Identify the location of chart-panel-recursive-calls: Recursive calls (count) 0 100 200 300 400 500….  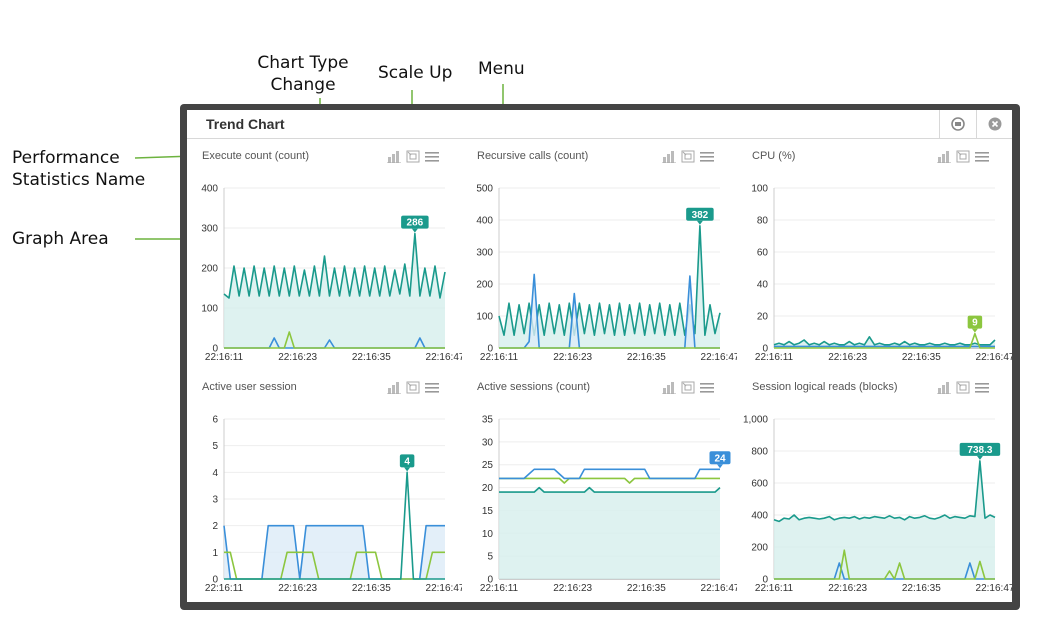
(599, 253).